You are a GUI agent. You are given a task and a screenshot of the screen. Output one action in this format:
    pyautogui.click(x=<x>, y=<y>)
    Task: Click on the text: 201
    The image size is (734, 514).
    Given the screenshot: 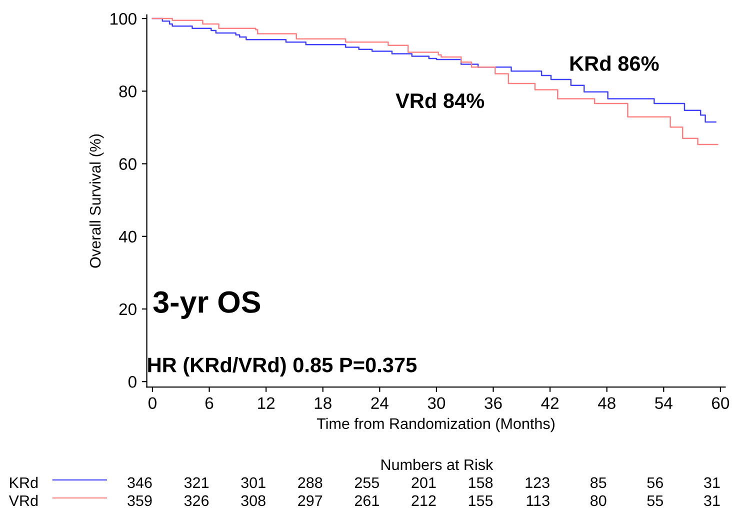 What is the action you would take?
    pyautogui.click(x=424, y=482)
    